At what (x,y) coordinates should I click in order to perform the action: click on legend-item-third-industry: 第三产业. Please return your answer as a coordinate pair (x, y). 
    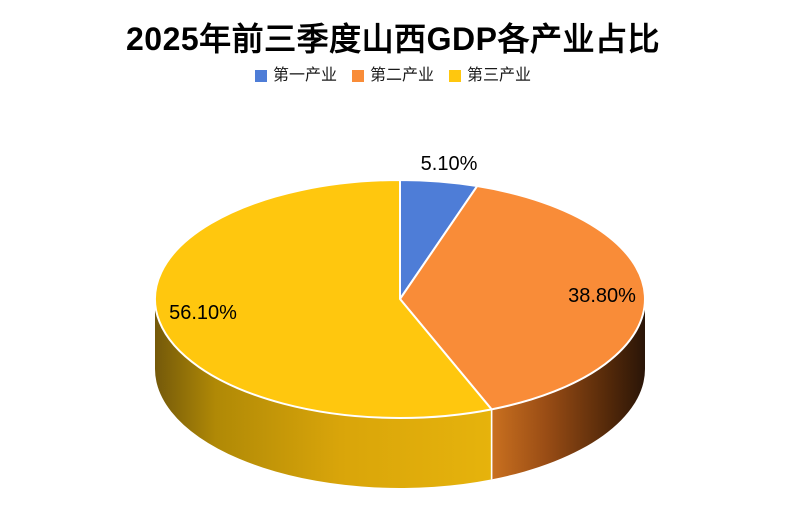
    Looking at the image, I should click on (490, 76).